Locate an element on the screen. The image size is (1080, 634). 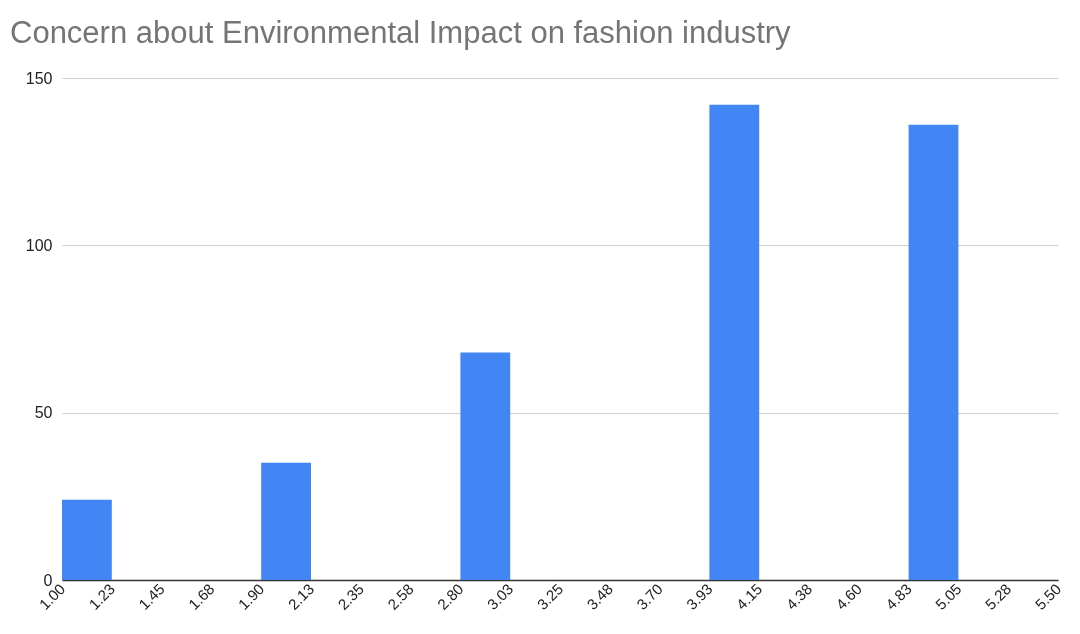
chart-title: Concern about Environmental Impact on fashion industry is located at coordinates (401, 32).